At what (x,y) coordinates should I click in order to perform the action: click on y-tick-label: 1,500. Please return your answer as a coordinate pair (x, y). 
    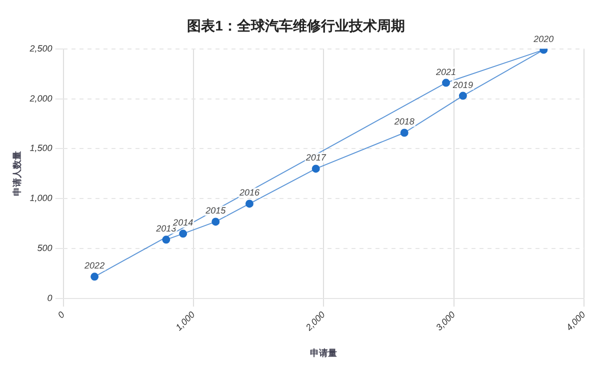
    Looking at the image, I should click on (41, 148).